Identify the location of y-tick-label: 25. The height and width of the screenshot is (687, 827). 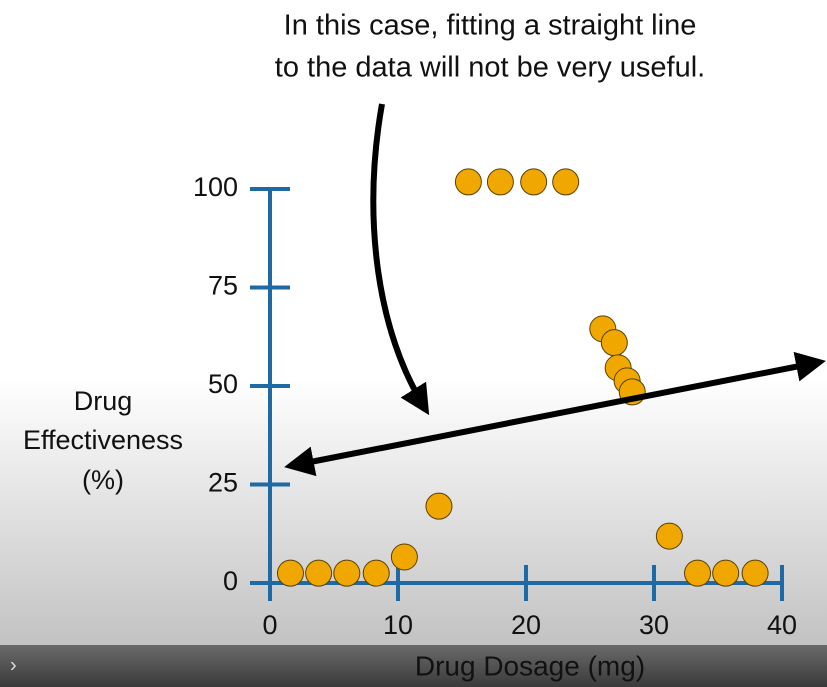
(223, 483).